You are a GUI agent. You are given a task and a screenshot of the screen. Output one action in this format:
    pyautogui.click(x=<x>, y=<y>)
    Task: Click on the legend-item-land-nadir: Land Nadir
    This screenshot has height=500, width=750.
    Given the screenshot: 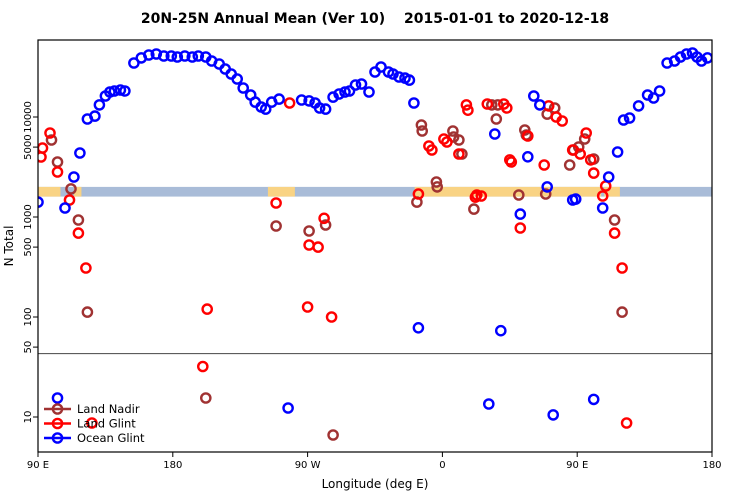 What is the action you would take?
    pyautogui.click(x=92, y=409)
    